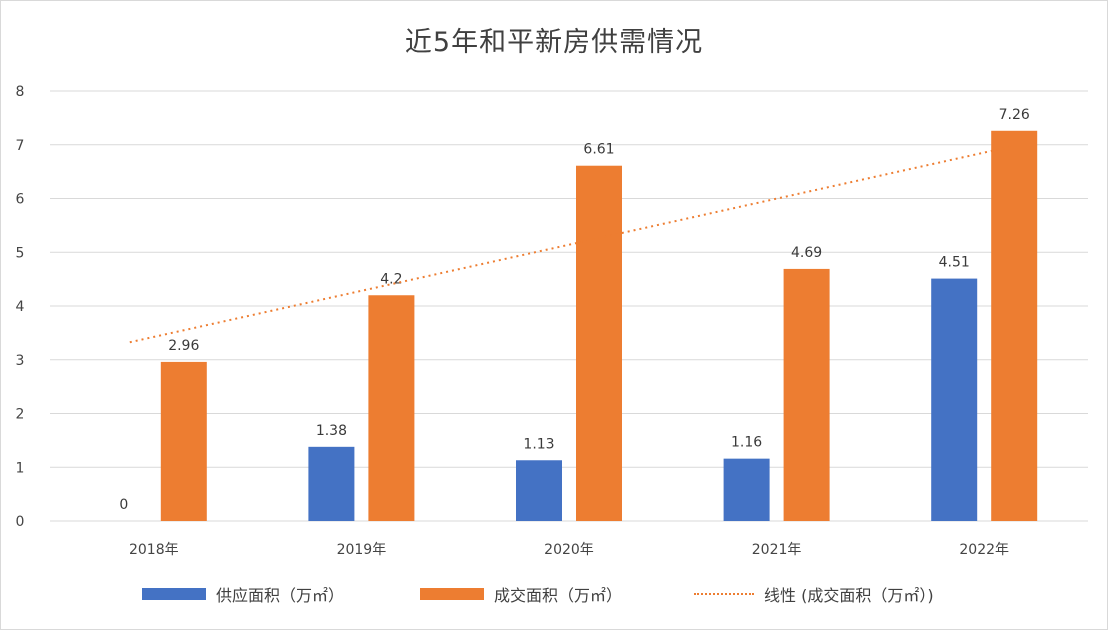 Image resolution: width=1108 pixels, height=630 pixels. I want to click on legend-swatch-deal, so click(452, 594).